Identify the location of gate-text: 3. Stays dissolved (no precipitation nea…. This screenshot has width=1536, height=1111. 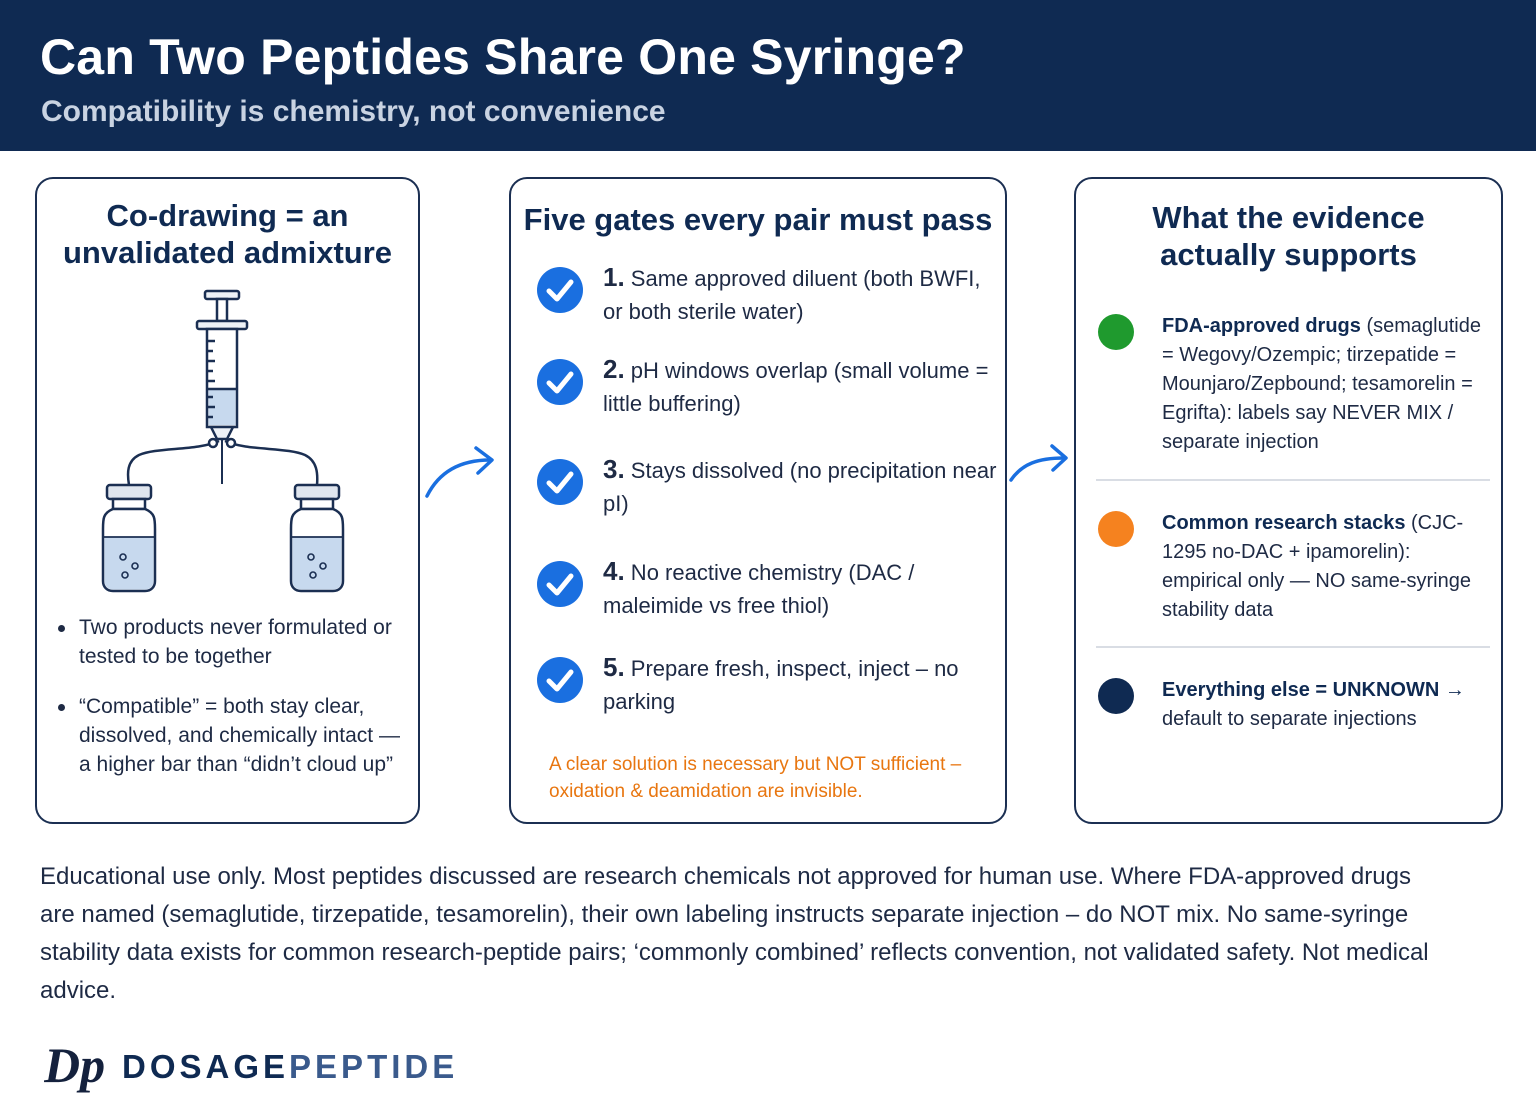
(800, 485).